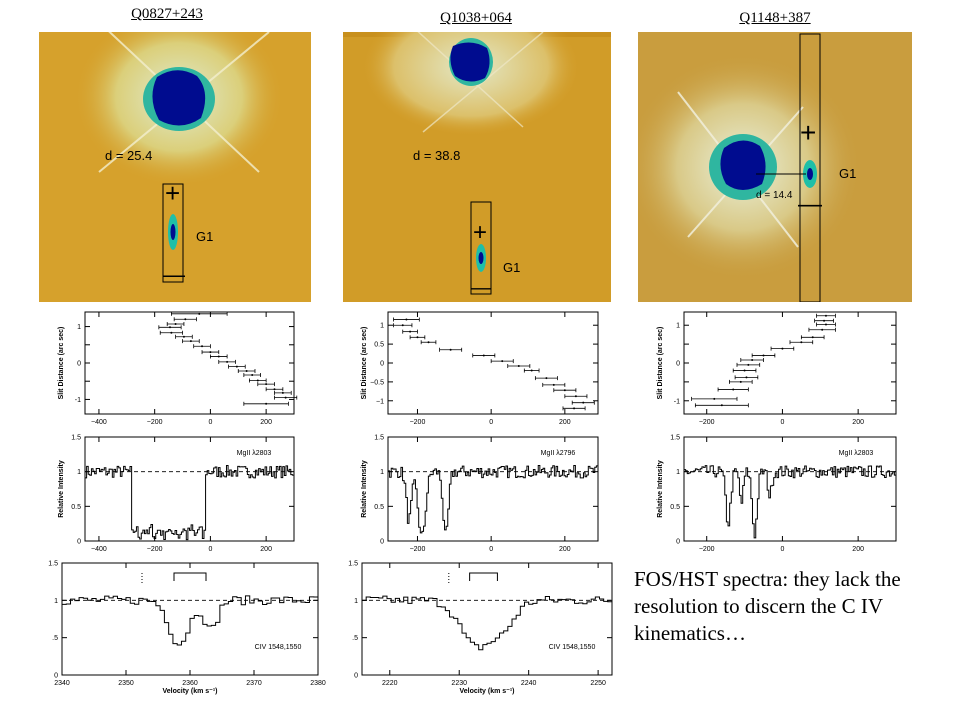 This screenshot has width=960, height=720. What do you see at coordinates (480, 232) in the screenshot?
I see `plus-marker: +` at bounding box center [480, 232].